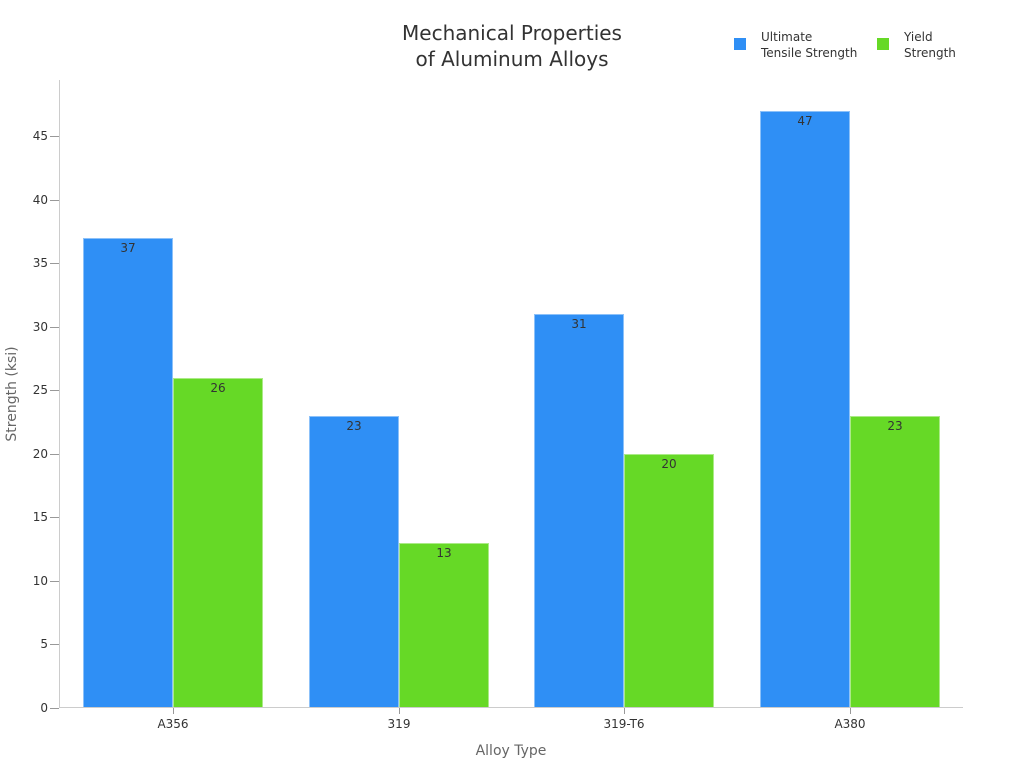 The image size is (1024, 768). What do you see at coordinates (44, 708) in the screenshot?
I see `y-tick-label: 0` at bounding box center [44, 708].